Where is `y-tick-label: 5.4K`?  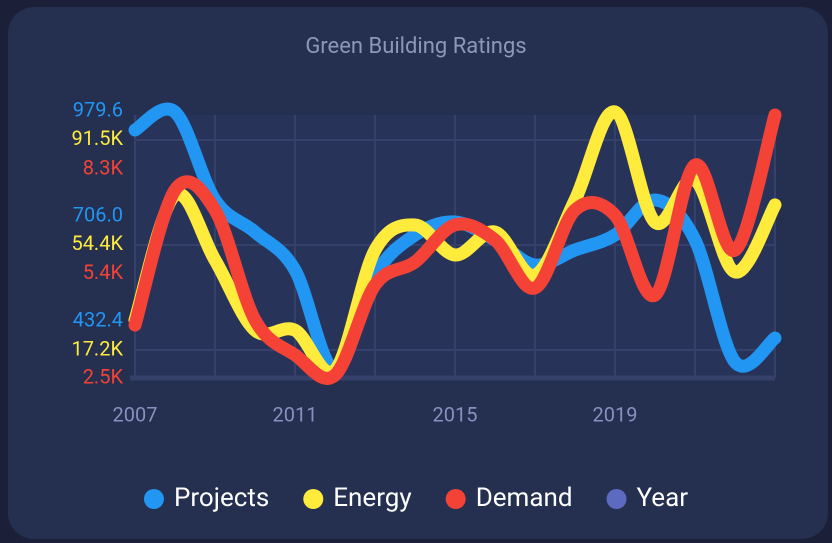 y-tick-label: 5.4K is located at coordinates (103, 272).